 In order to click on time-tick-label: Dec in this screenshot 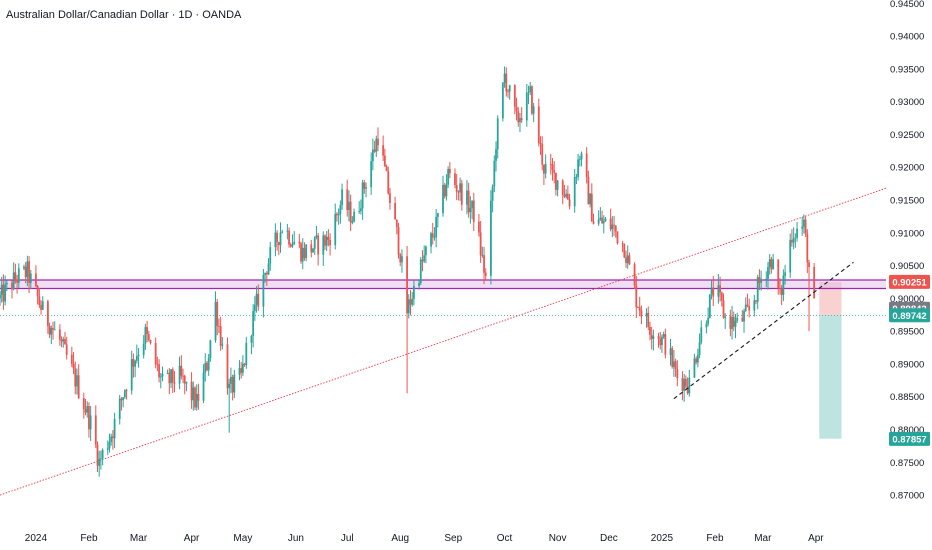, I will do `click(609, 538)`.